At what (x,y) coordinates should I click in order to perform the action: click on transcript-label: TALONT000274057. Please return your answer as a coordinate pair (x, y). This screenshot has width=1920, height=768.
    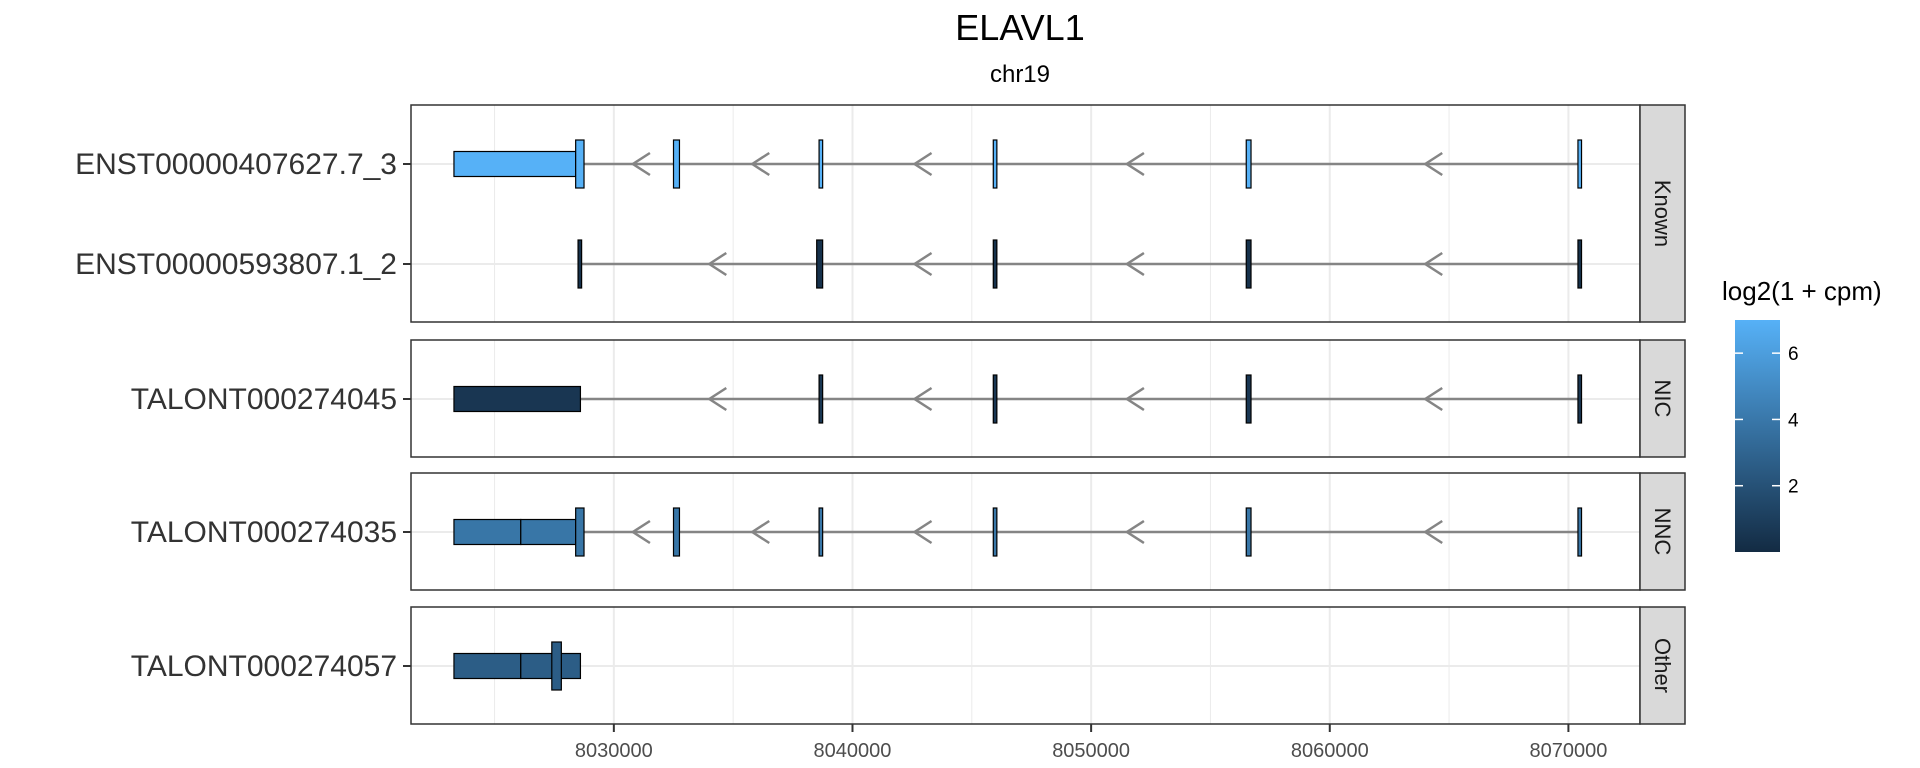
    Looking at the image, I should click on (264, 666).